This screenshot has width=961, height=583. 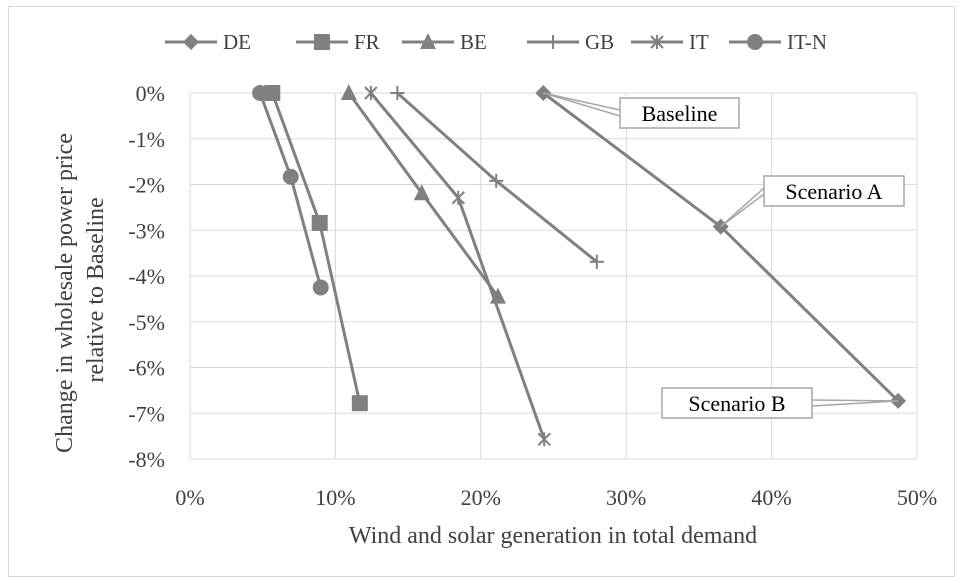 I want to click on y-tick-label: -5%, so click(x=146, y=322).